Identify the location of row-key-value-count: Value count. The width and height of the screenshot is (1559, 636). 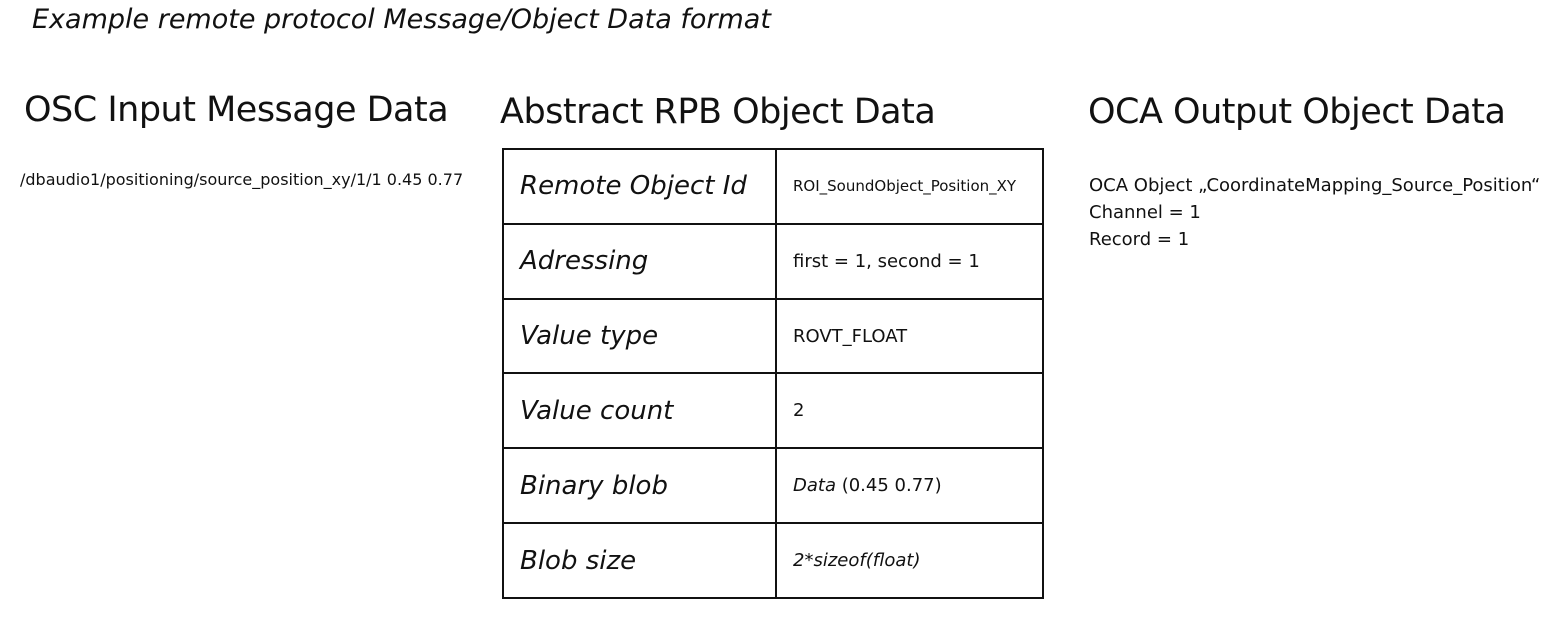
(639, 411).